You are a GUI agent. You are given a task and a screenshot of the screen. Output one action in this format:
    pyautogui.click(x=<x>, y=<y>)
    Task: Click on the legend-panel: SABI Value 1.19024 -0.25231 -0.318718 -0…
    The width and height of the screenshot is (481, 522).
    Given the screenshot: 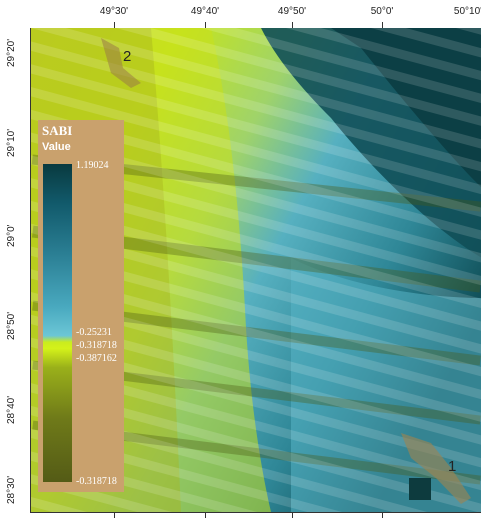 What is the action you would take?
    pyautogui.click(x=81, y=306)
    